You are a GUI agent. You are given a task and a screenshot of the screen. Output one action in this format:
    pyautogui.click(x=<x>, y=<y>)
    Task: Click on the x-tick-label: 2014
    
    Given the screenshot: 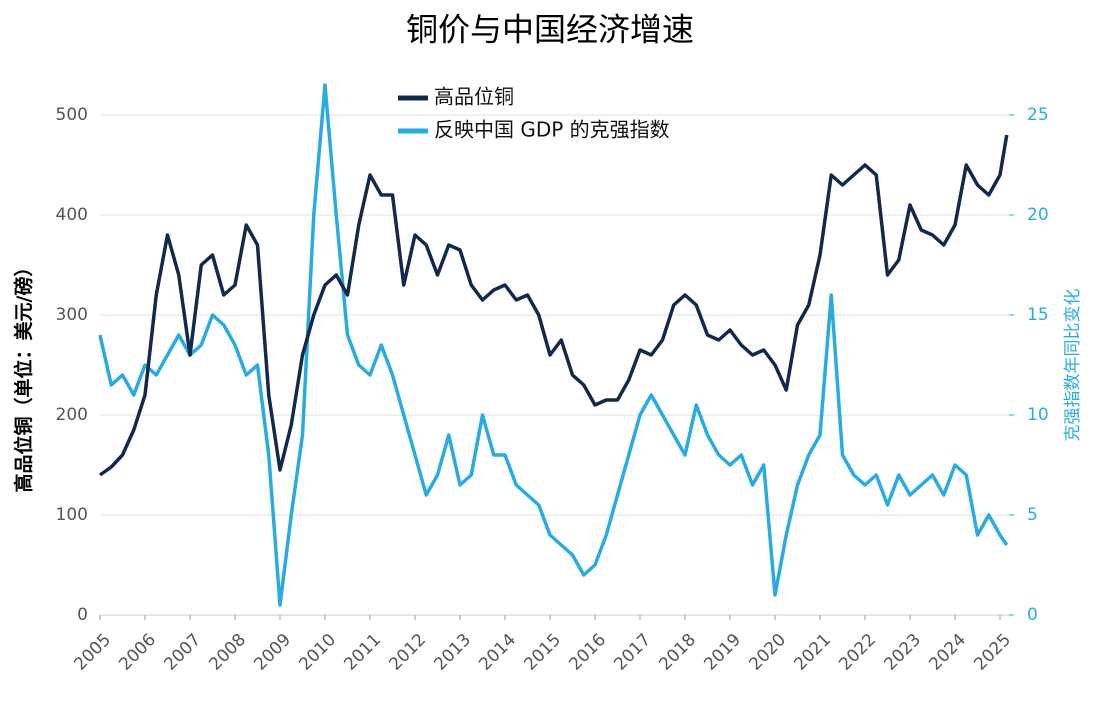 What is the action you would take?
    pyautogui.click(x=497, y=652)
    